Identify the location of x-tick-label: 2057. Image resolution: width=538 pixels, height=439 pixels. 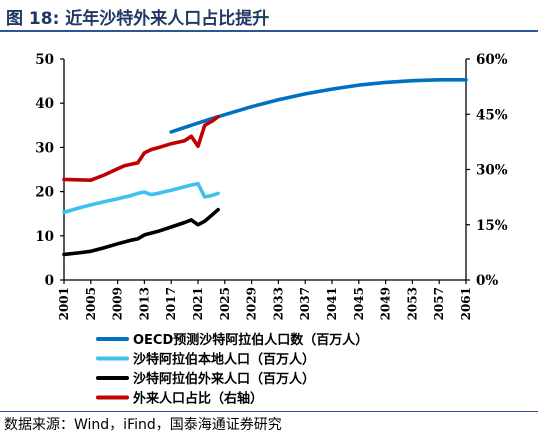
(439, 303).